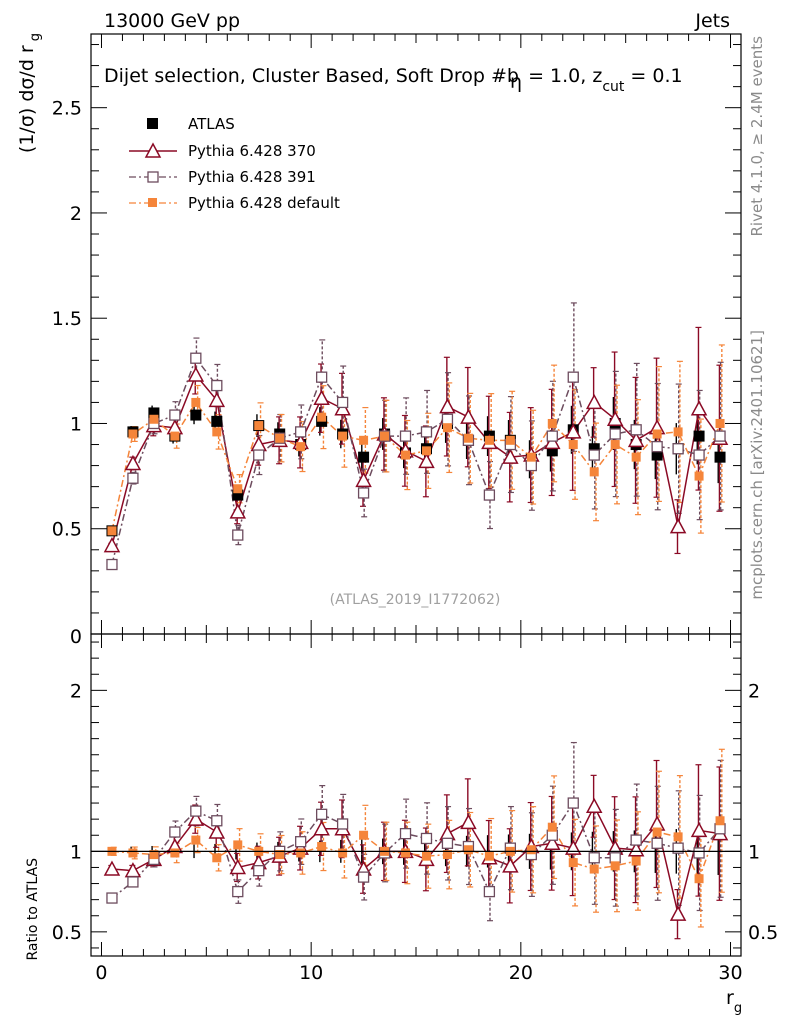  What do you see at coordinates (757, 465) in the screenshot?
I see `mcplots-label: mcplots.cern.ch [arXiv:2401.10621]` at bounding box center [757, 465].